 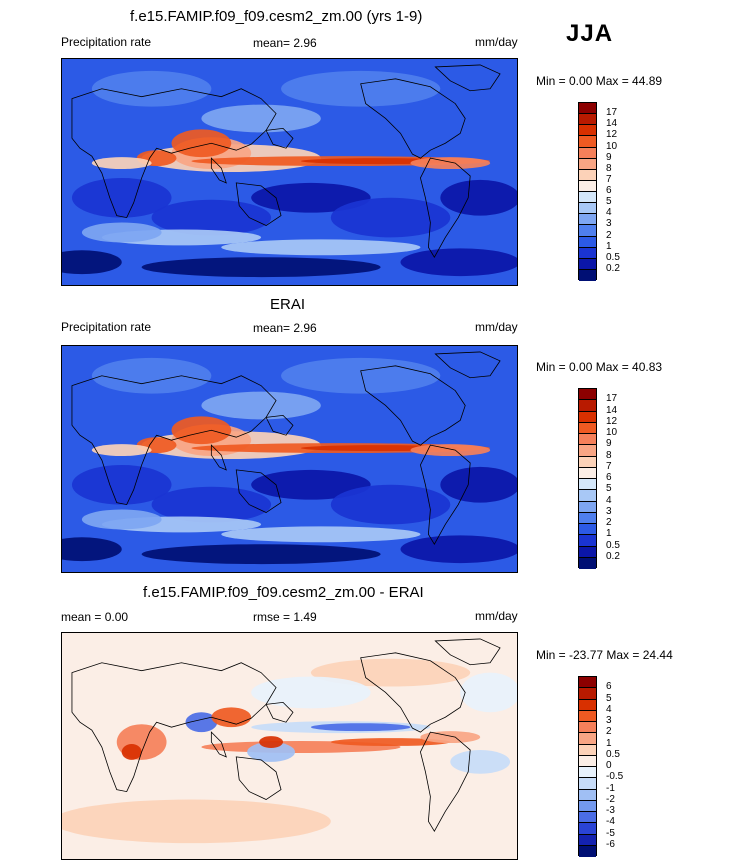 What do you see at coordinates (496, 616) in the screenshot?
I see `panel-diff-units-label: mm/day` at bounding box center [496, 616].